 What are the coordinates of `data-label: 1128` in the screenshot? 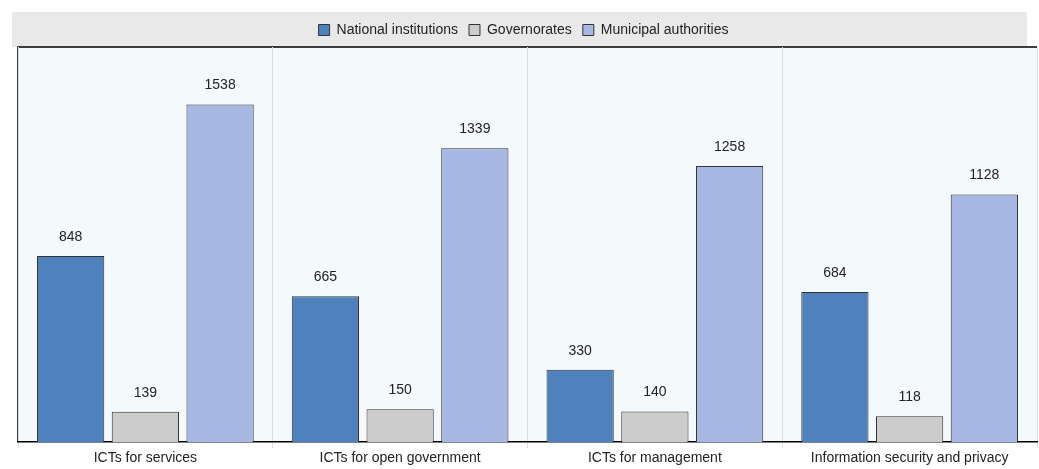 It's located at (984, 174).